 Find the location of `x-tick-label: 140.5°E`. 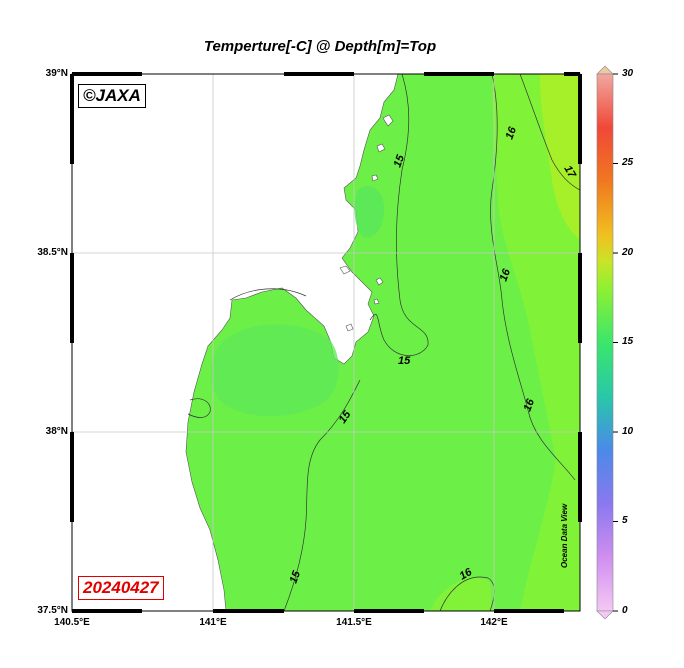

x-tick-label: 140.5°E is located at coordinates (72, 622).